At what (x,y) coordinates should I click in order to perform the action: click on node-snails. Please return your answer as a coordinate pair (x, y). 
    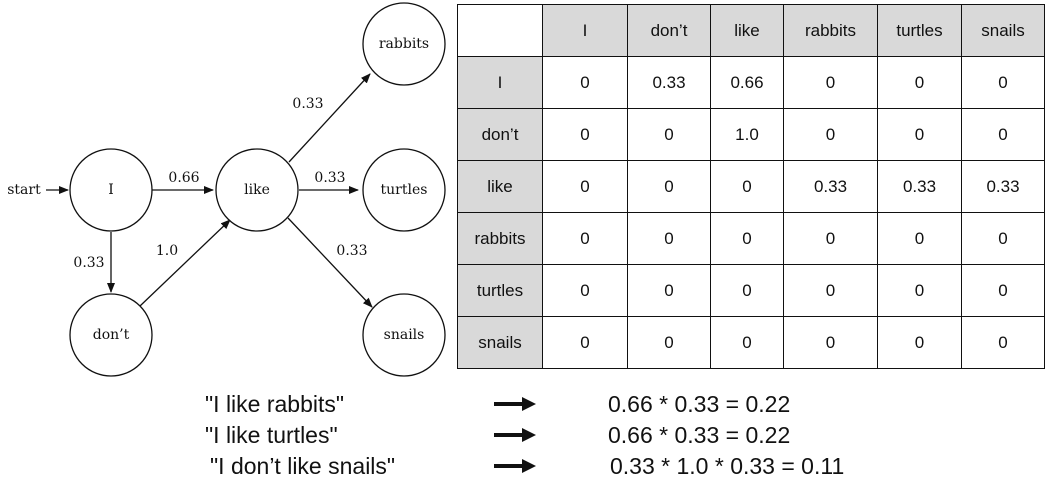
    Looking at the image, I should click on (404, 335).